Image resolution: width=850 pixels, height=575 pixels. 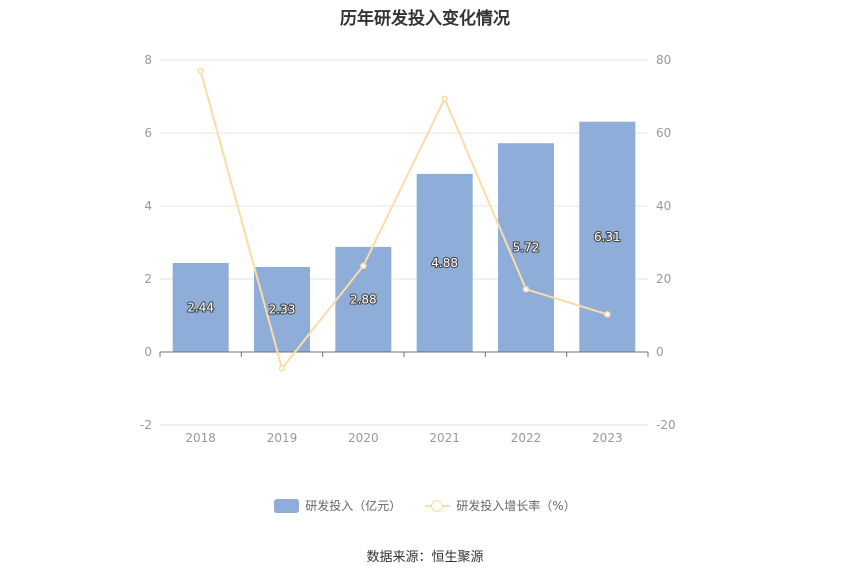 What do you see at coordinates (526, 438) in the screenshot?
I see `x-tick-label: 2022` at bounding box center [526, 438].